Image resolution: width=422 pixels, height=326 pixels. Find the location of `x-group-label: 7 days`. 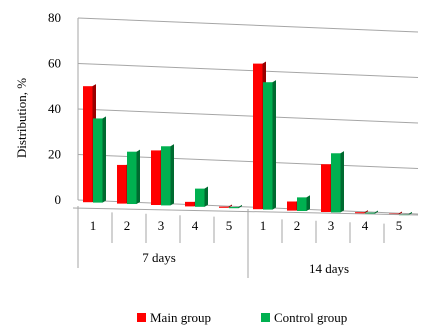

x-group-label: 7 days is located at coordinates (159, 257).